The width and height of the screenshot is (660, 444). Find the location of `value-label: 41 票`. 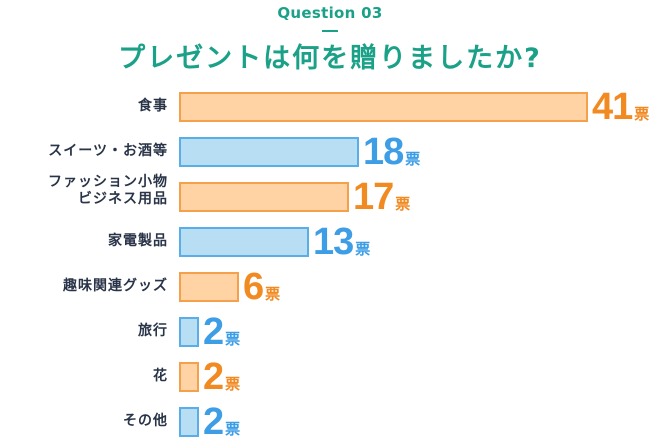

value-label: 41 票 is located at coordinates (621, 107).